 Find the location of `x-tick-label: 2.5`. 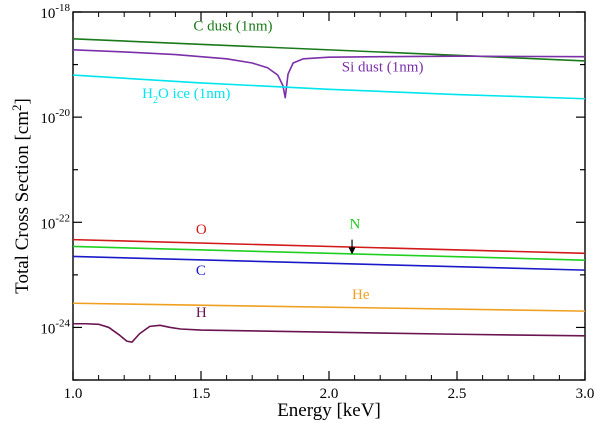

x-tick-label: 2.5 is located at coordinates (457, 394).